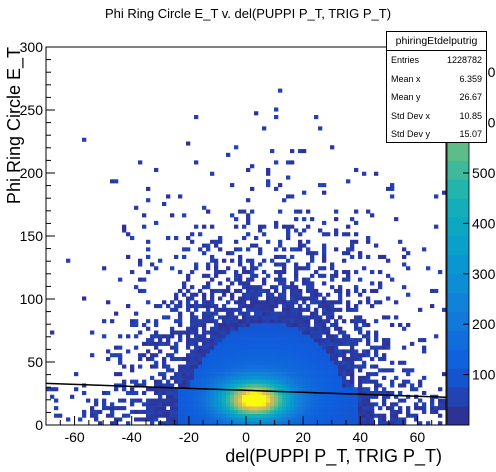 The width and height of the screenshot is (496, 472). I want to click on color-scale-segment, so click(458, 170).